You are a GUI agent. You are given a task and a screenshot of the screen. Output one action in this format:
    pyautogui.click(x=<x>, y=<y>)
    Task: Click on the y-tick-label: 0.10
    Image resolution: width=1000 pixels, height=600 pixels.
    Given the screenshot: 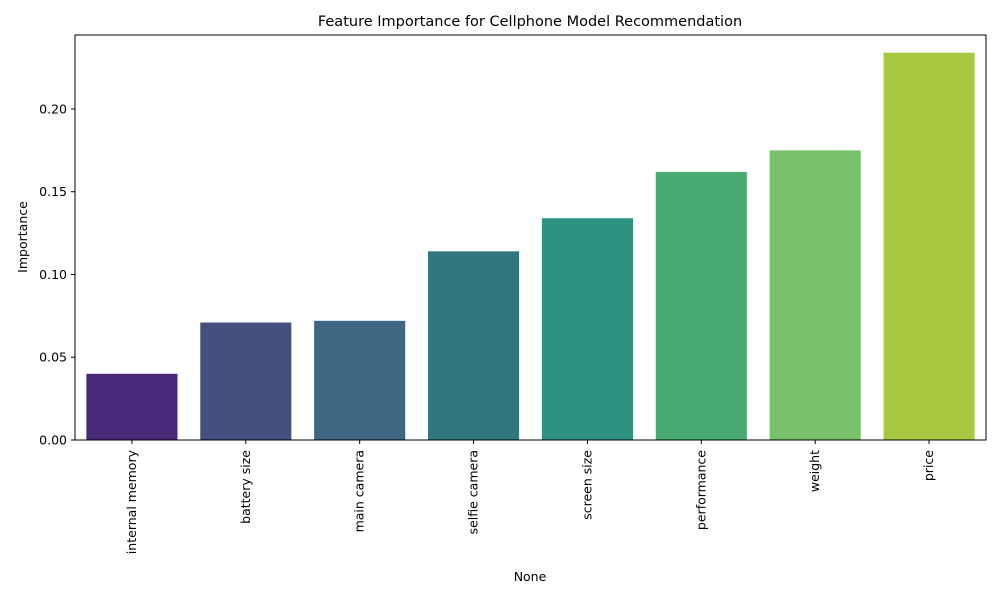 What is the action you would take?
    pyautogui.click(x=53, y=274)
    